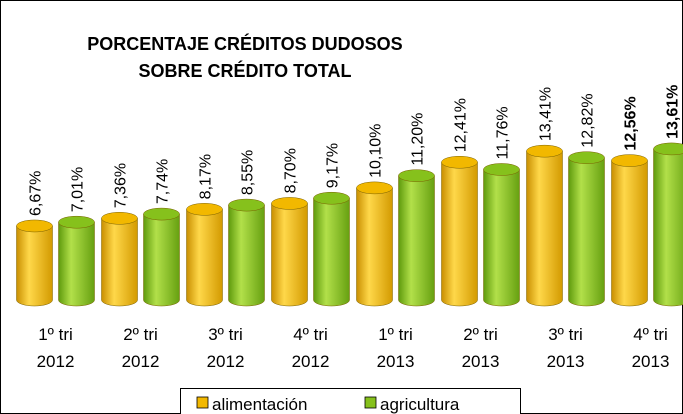  I want to click on data-label: 11,76%, so click(503, 132).